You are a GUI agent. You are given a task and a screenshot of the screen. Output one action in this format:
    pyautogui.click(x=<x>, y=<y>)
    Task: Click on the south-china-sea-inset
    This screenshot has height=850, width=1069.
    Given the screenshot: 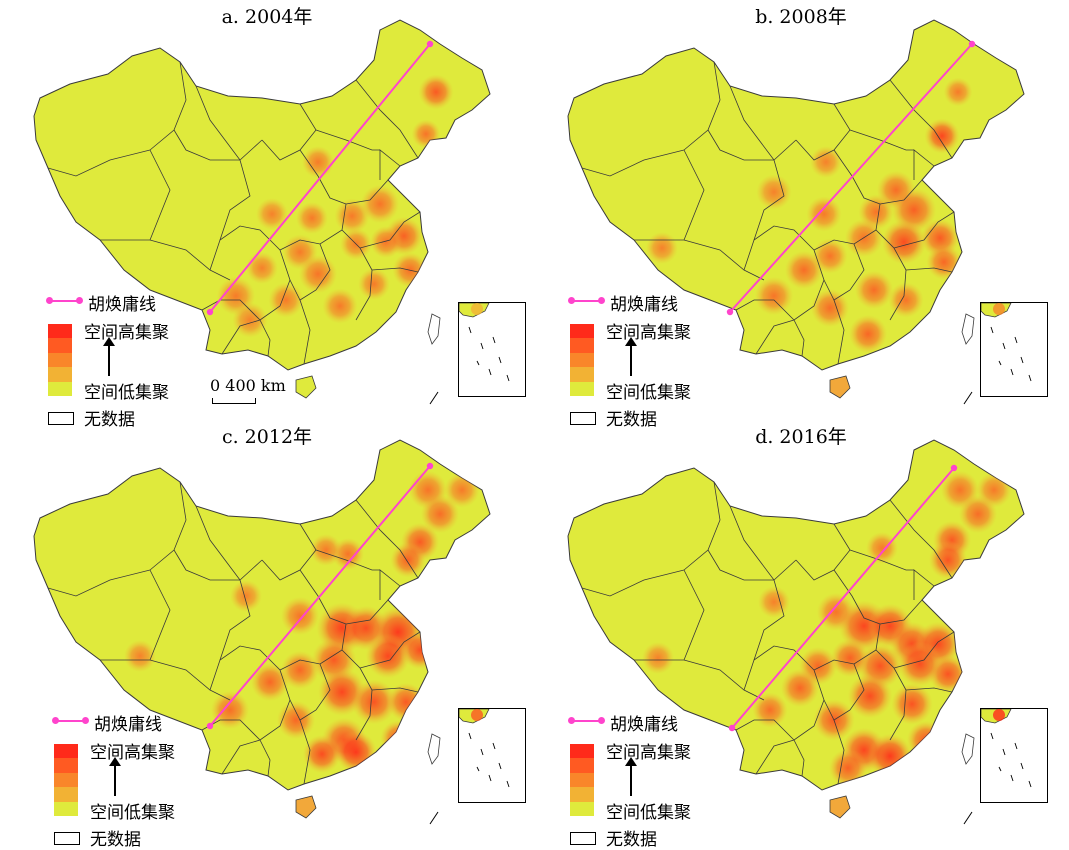 What is the action you would take?
    pyautogui.click(x=1014, y=349)
    